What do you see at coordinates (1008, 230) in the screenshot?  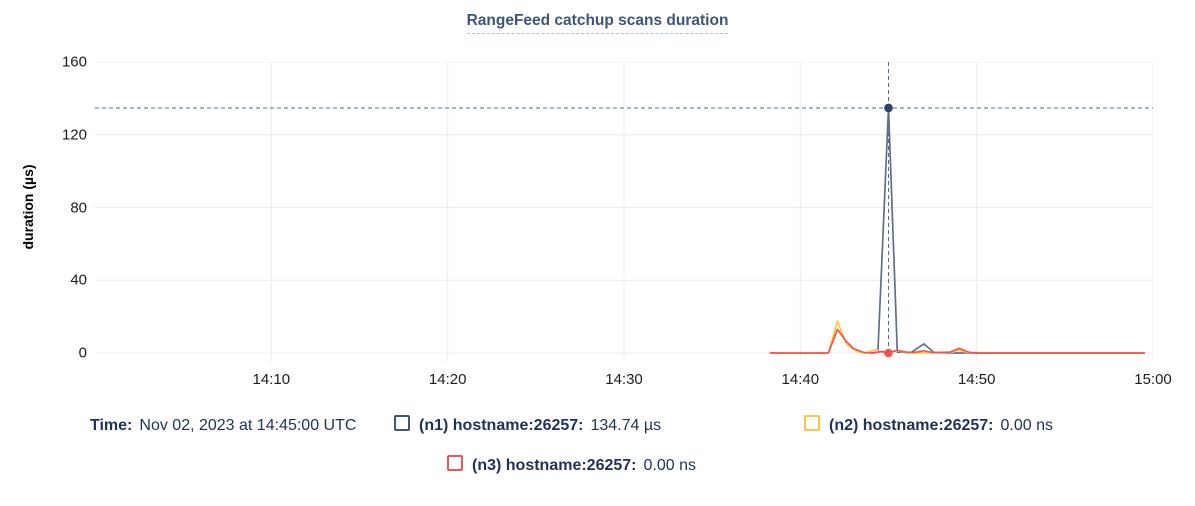 I see `series-line-n1` at bounding box center [1008, 230].